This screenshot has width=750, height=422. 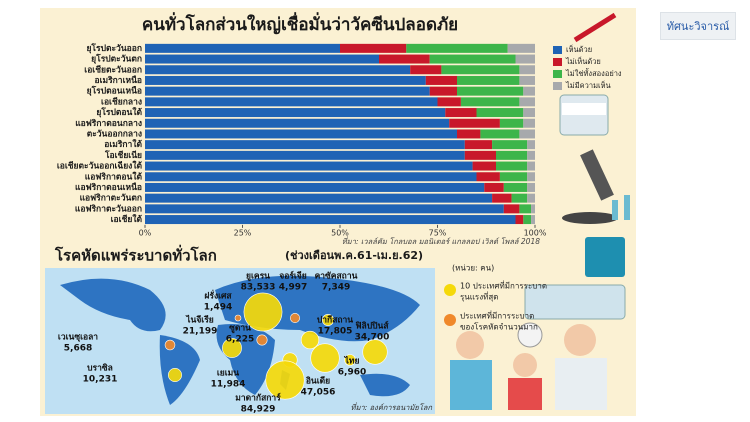 I want to click on y-tick-label: เอเชียกลาง, so click(x=121, y=101).